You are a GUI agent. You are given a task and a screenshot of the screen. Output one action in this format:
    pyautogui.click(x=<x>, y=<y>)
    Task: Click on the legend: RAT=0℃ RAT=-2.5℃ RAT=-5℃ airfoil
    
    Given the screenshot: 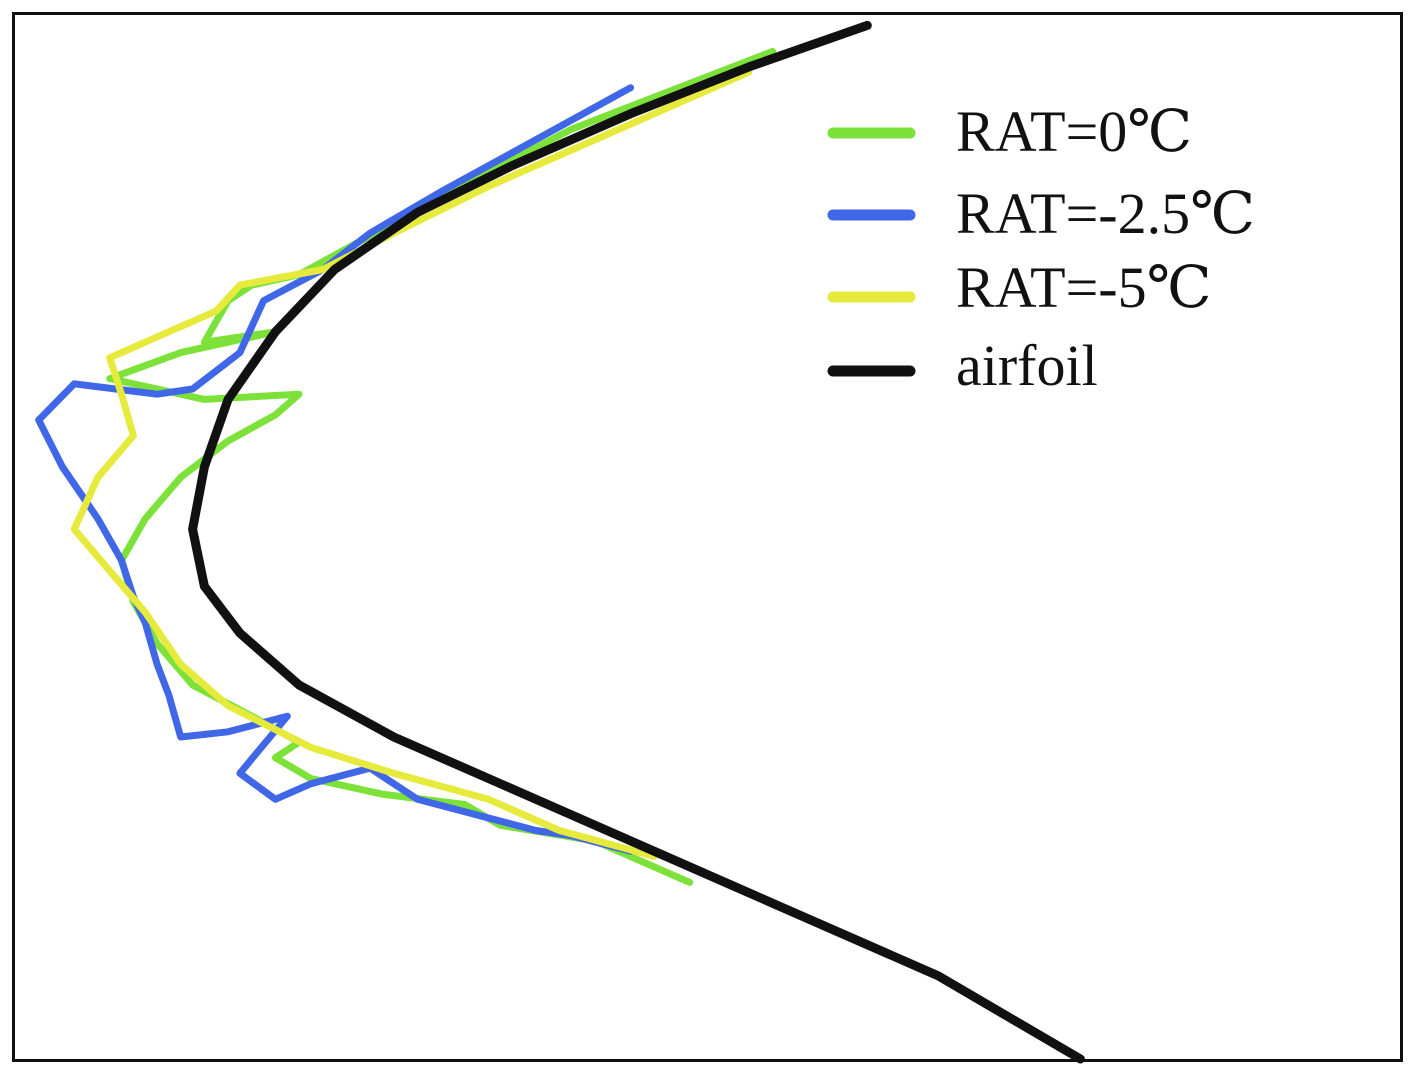 What is the action you would take?
    pyautogui.click(x=1041, y=248)
    